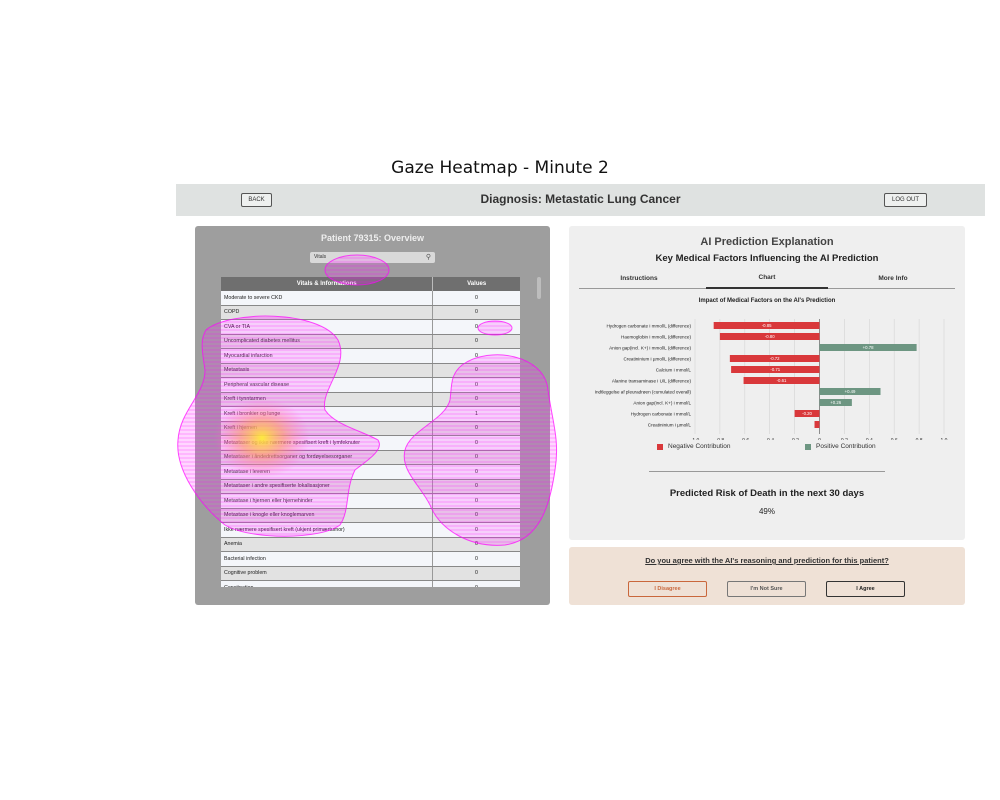 The height and width of the screenshot is (800, 1000). Describe the element at coordinates (320, 257) in the screenshot. I see `search-tag: Vitals` at that location.